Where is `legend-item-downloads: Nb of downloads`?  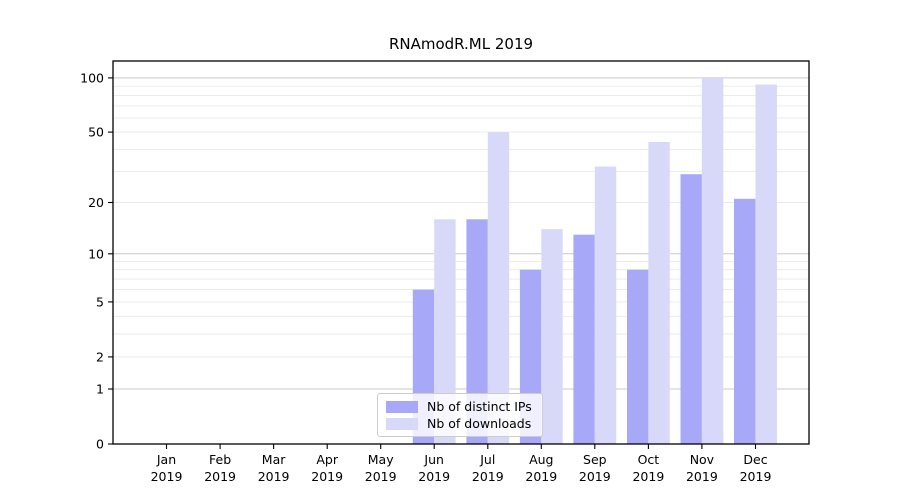
legend-item-downloads: Nb of downloads is located at coordinates (460, 424).